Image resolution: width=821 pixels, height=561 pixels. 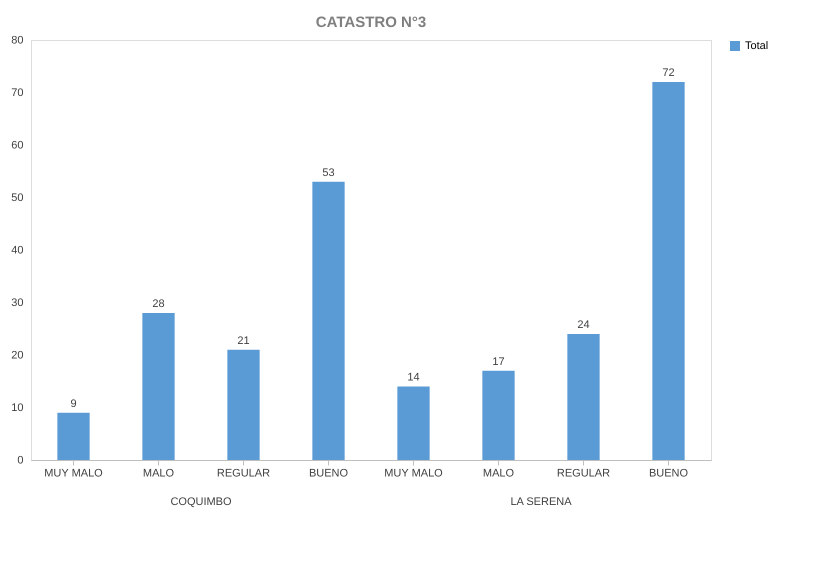 I want to click on y-tick-label: 30, so click(x=17, y=303).